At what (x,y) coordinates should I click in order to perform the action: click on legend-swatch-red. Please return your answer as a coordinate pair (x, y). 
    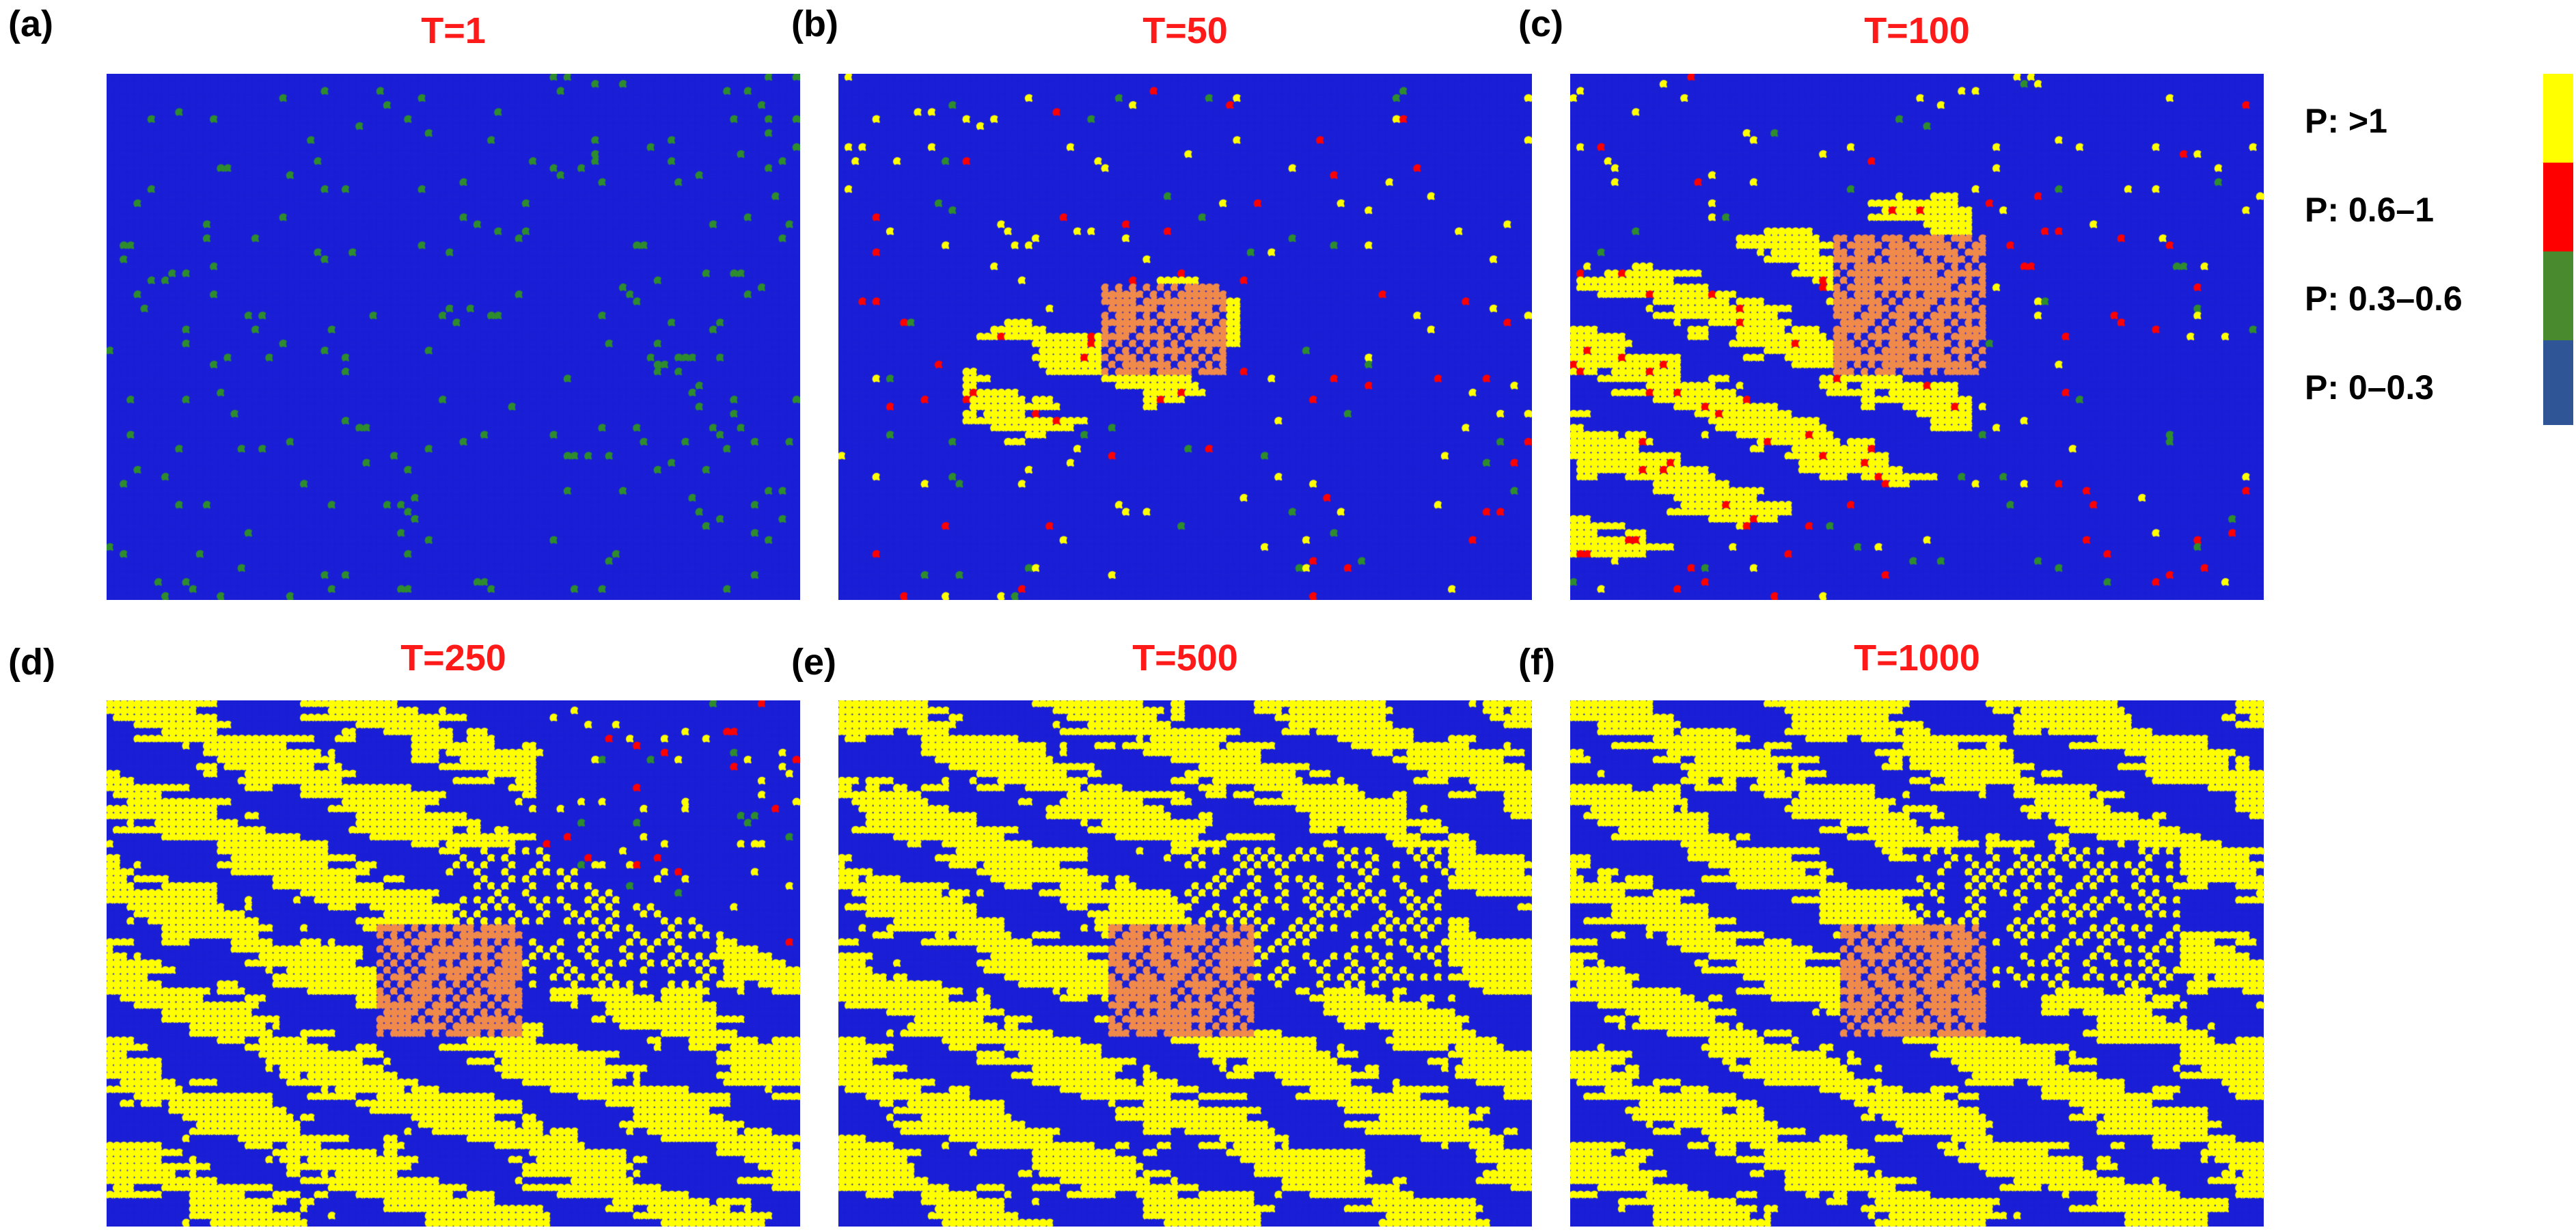
    Looking at the image, I should click on (2558, 207).